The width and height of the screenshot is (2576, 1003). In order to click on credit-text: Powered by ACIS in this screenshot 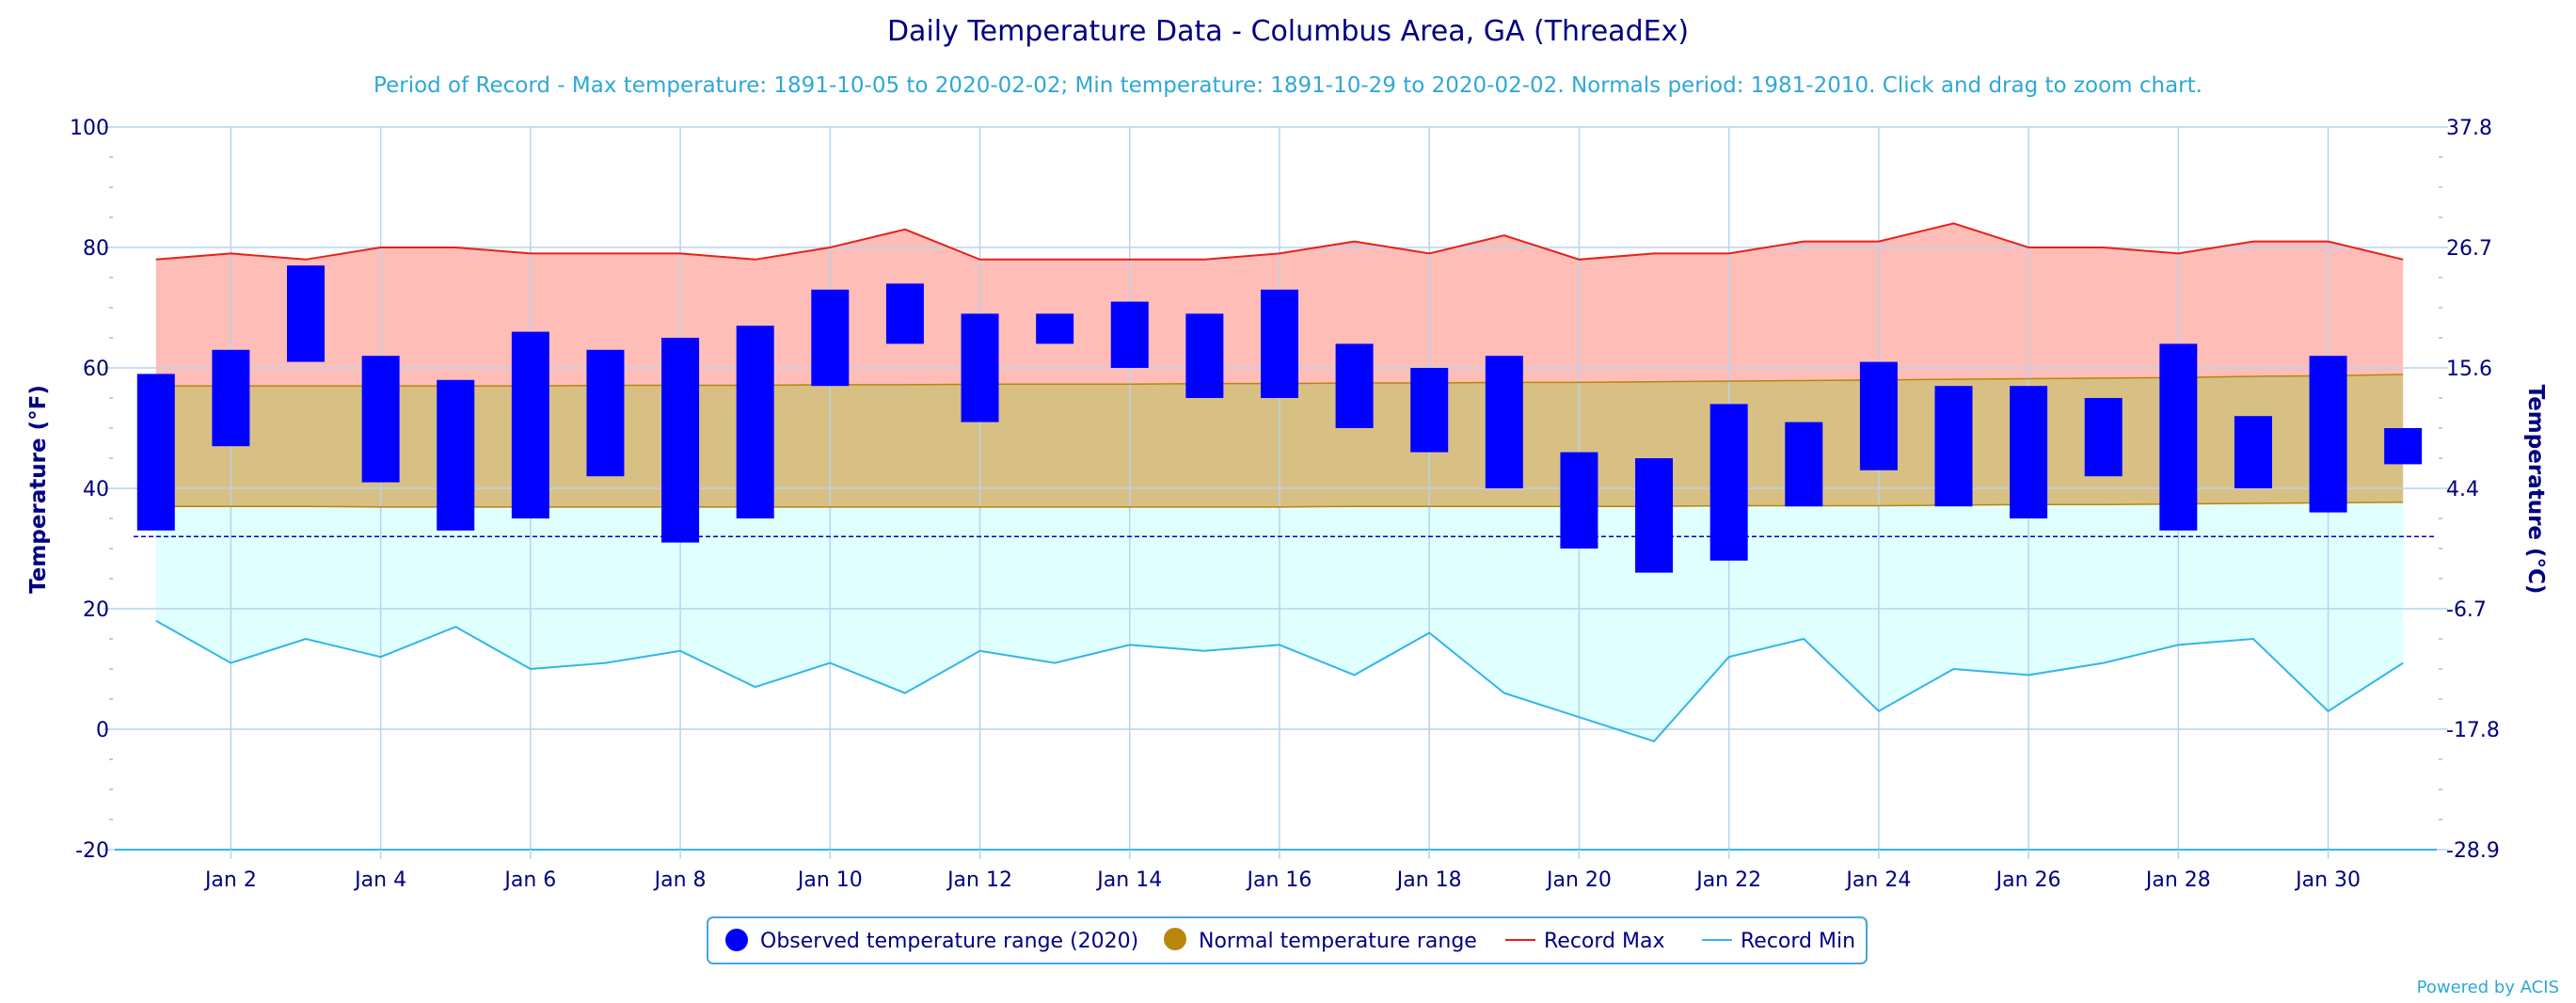, I will do `click(2488, 987)`.